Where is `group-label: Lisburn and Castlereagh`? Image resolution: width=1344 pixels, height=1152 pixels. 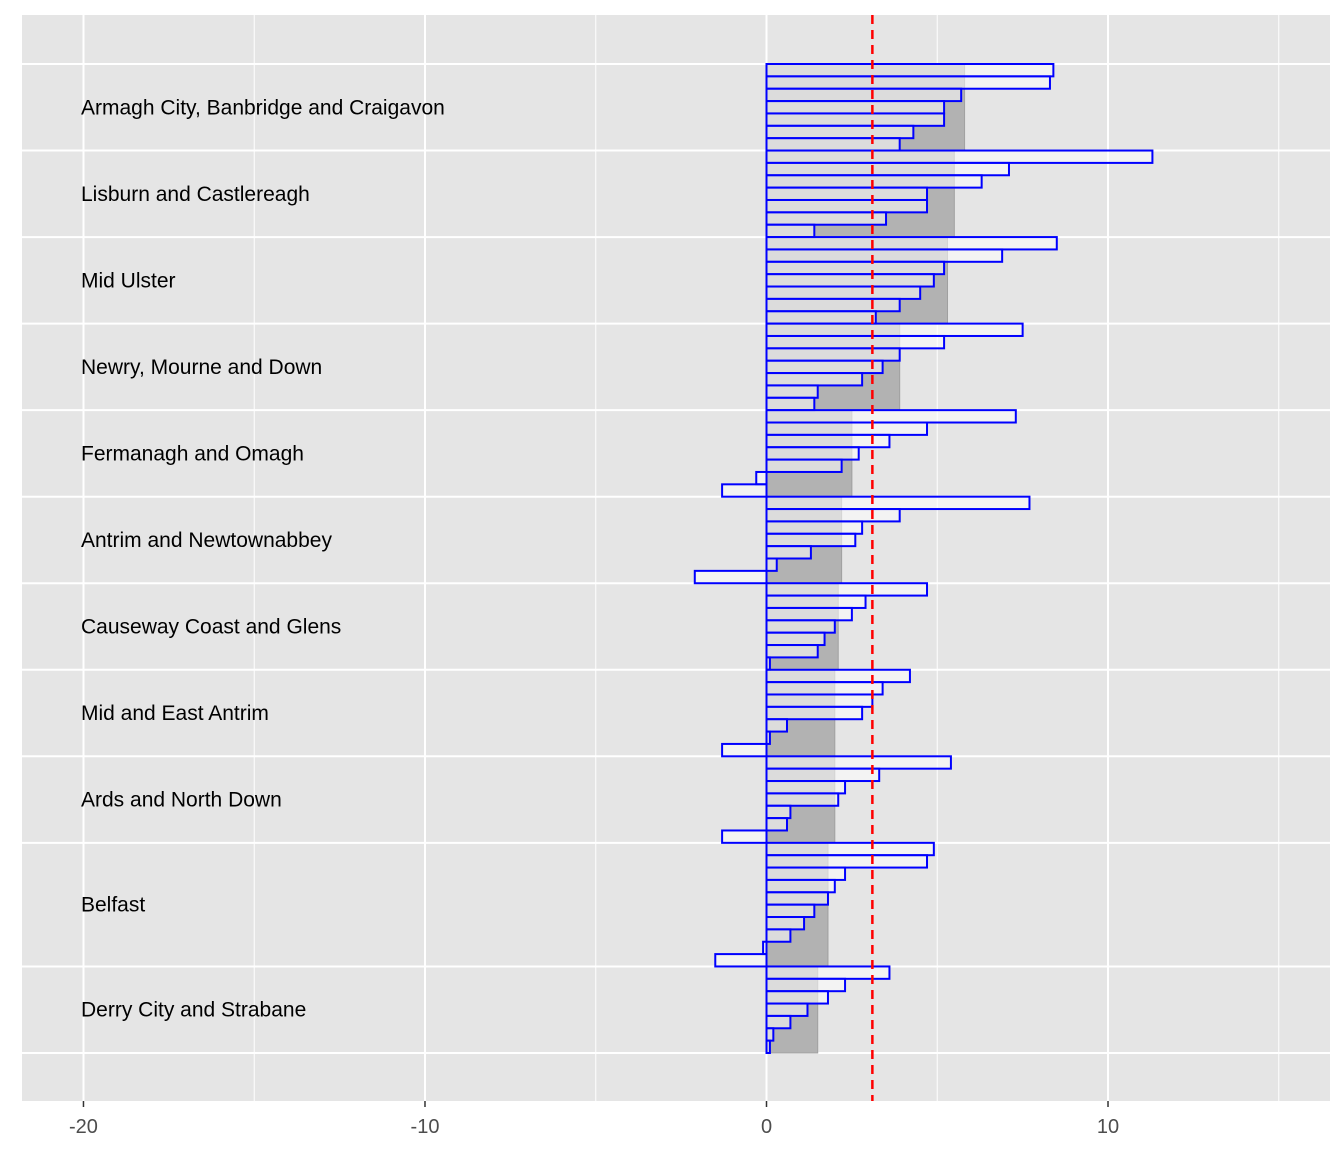 group-label: Lisburn and Castlereagh is located at coordinates (195, 194).